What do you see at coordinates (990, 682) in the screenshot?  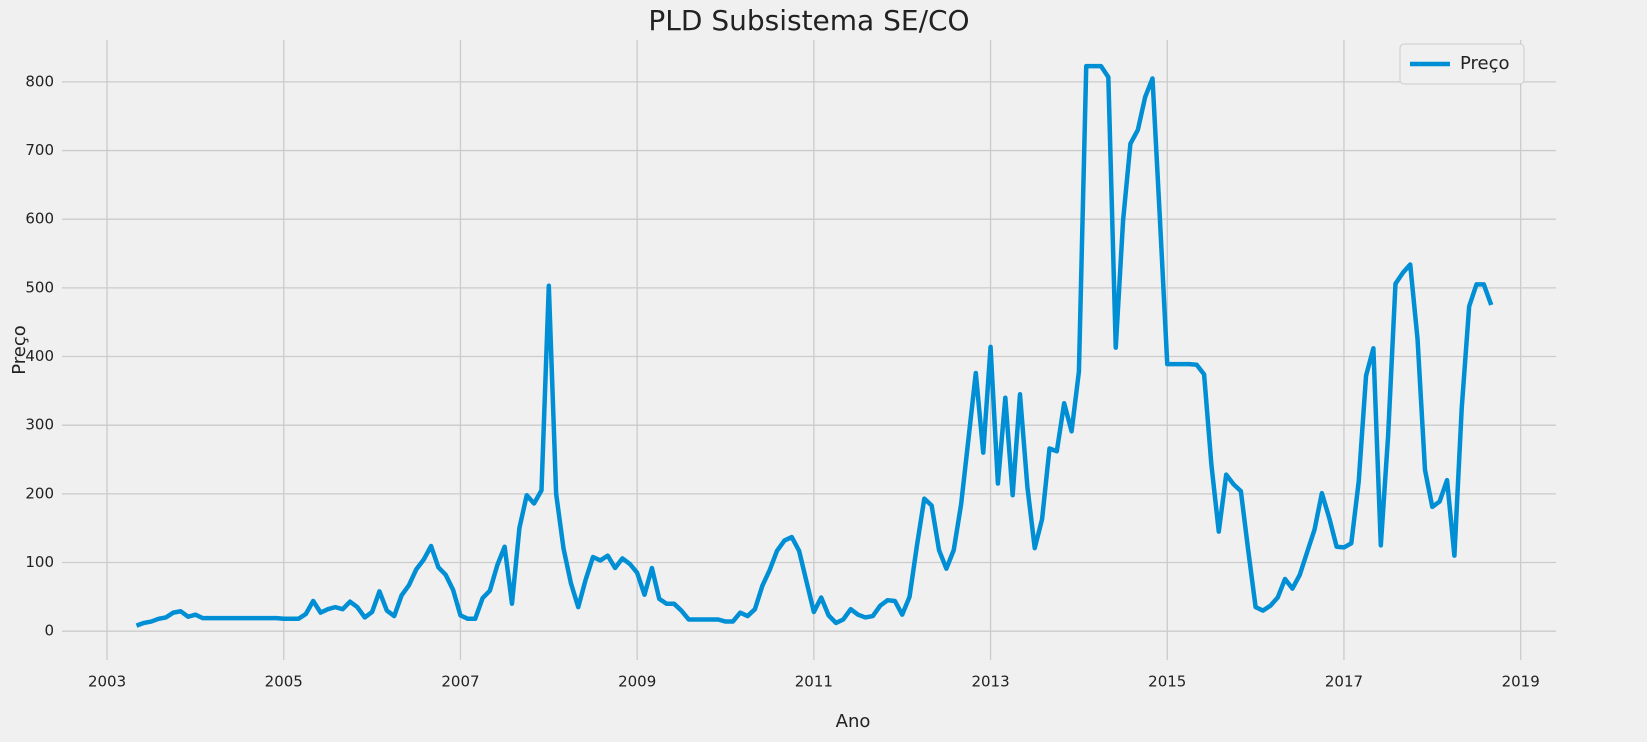 I see `x-tick-label: 2013` at bounding box center [990, 682].